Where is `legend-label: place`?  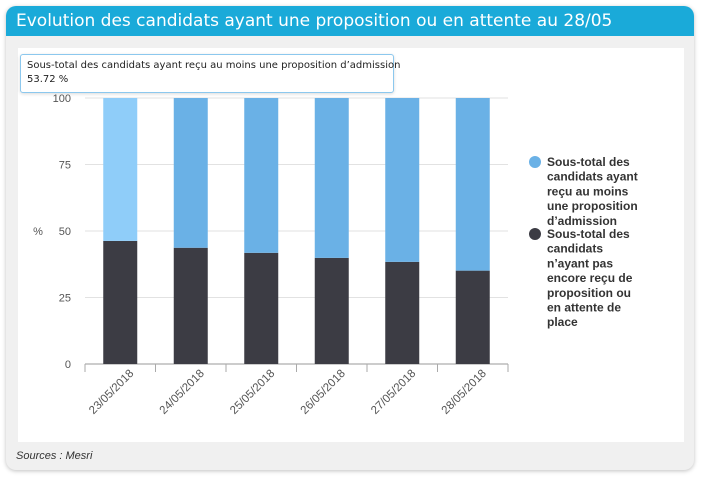
legend-label: place is located at coordinates (562, 322).